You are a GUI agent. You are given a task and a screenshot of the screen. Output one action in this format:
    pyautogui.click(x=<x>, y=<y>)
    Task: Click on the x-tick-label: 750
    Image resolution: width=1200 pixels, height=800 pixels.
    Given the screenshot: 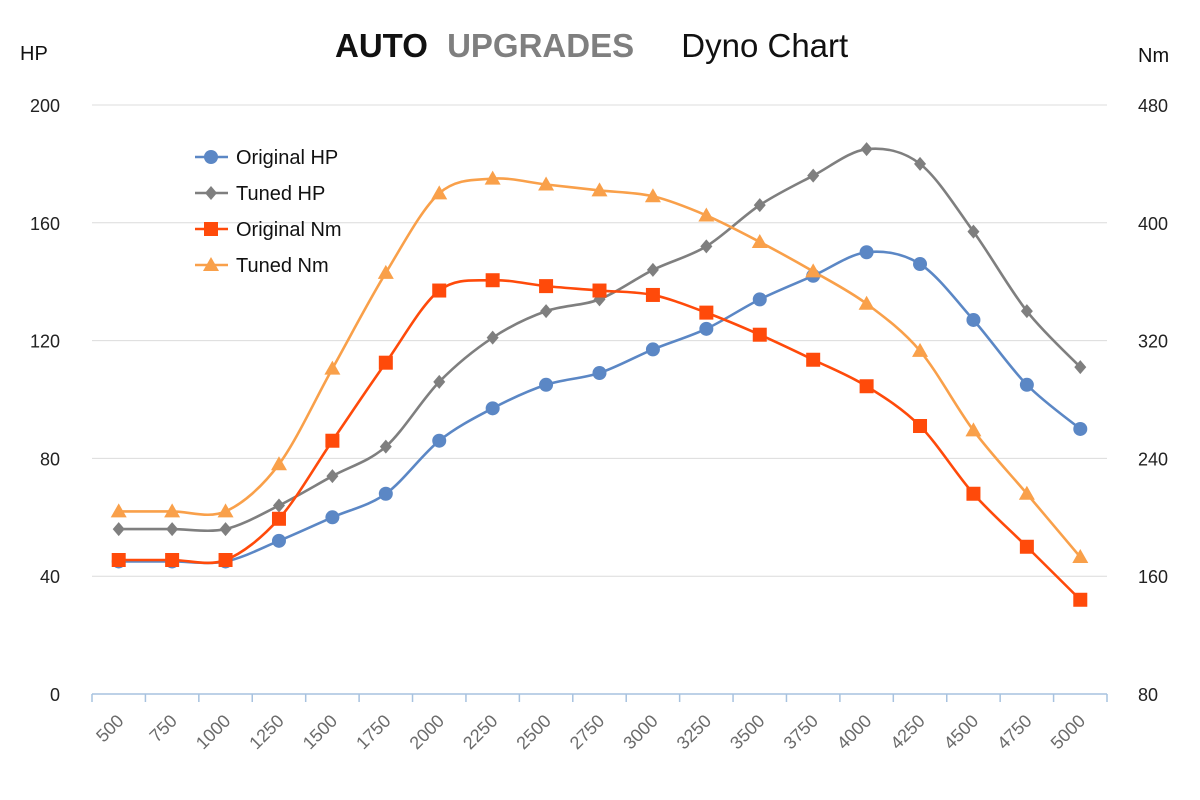 What is the action you would take?
    pyautogui.click(x=163, y=728)
    